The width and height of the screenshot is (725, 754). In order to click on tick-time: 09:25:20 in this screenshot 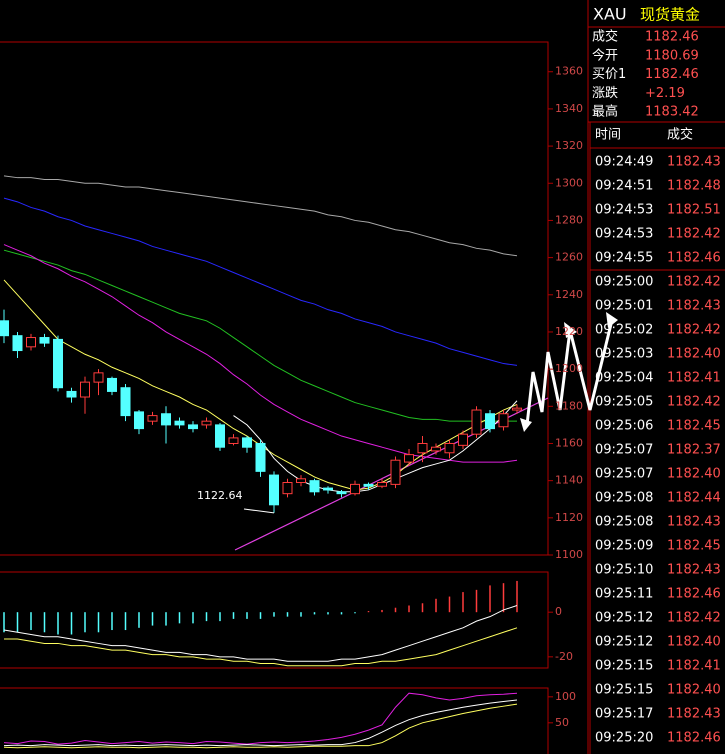, I will do `click(624, 738)`.